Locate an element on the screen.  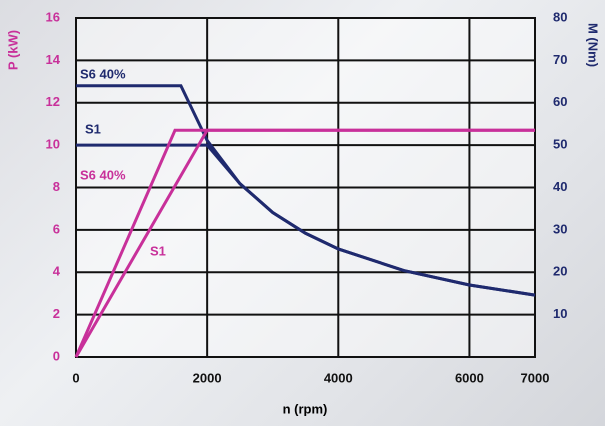
y-tick-label: 8 is located at coordinates (56, 186).